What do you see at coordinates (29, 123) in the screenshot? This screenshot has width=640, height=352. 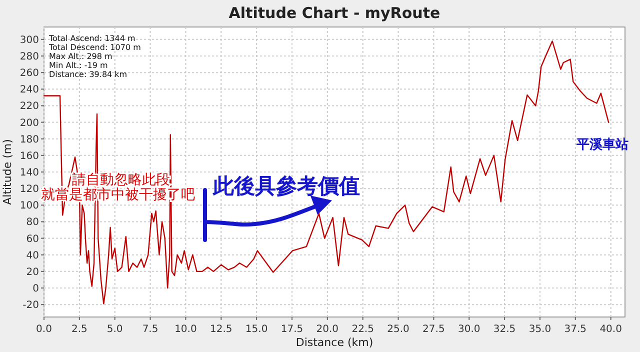 I see `y-tick-label: 200` at bounding box center [29, 123].